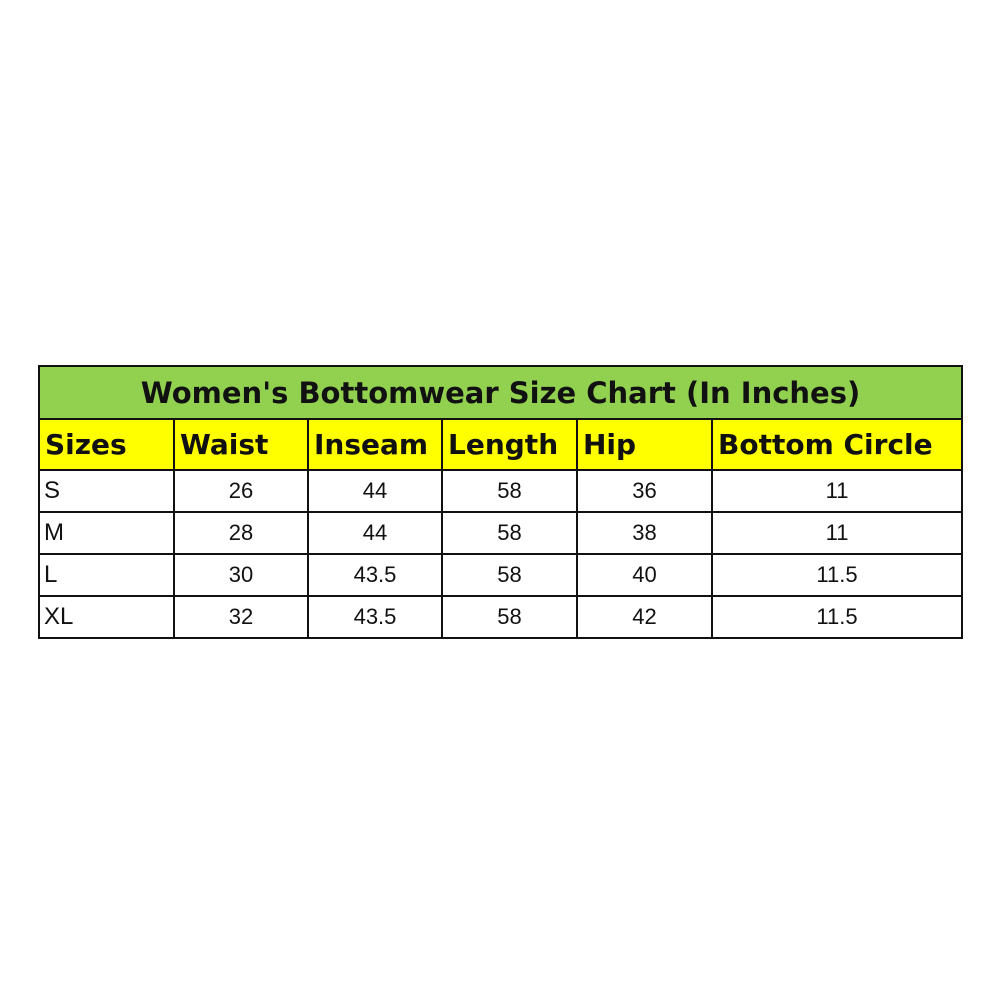 This screenshot has height=1000, width=1000. Describe the element at coordinates (644, 444) in the screenshot. I see `column-header-hip: Hip` at that location.